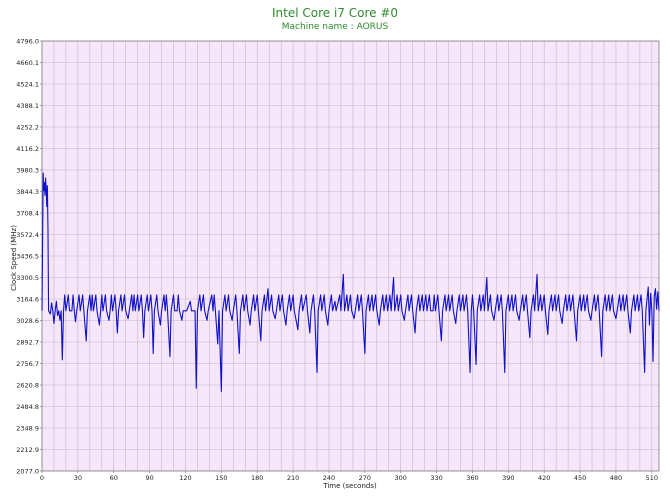 The height and width of the screenshot is (502, 670). What do you see at coordinates (27, 321) in the screenshot?
I see `y-tick-label: 3028.6` at bounding box center [27, 321].